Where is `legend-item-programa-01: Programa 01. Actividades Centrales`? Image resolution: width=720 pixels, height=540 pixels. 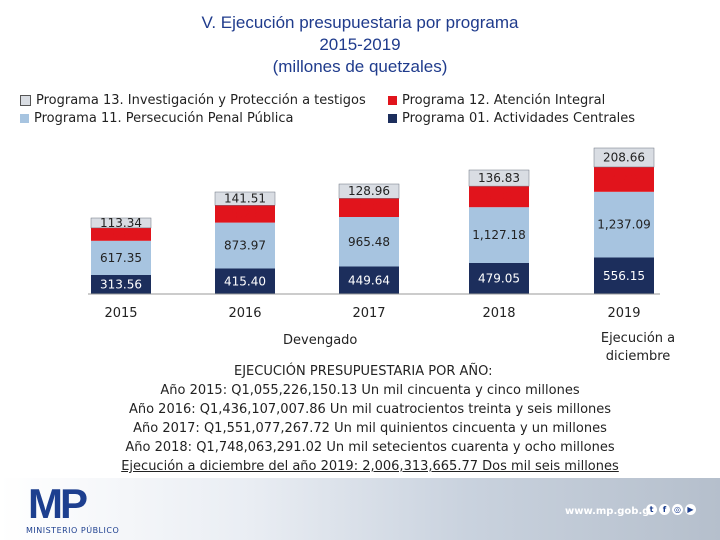 legend-item-programa-01: Programa 01. Actividades Centrales is located at coordinates (511, 118).